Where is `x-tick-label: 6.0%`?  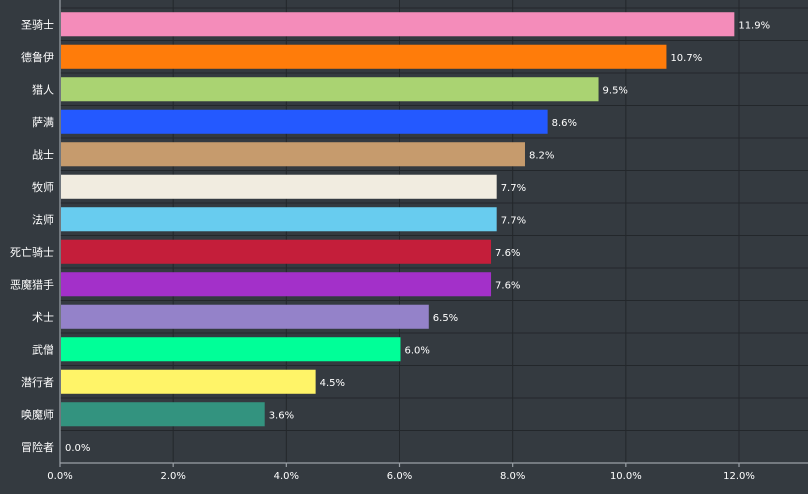
x-tick-label: 6.0% is located at coordinates (399, 476).